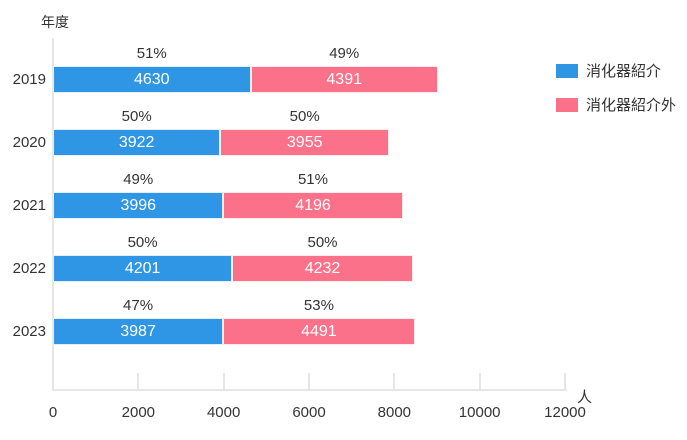 The height and width of the screenshot is (440, 687). I want to click on bar-segment-non-referral: 3955, so click(305, 142).